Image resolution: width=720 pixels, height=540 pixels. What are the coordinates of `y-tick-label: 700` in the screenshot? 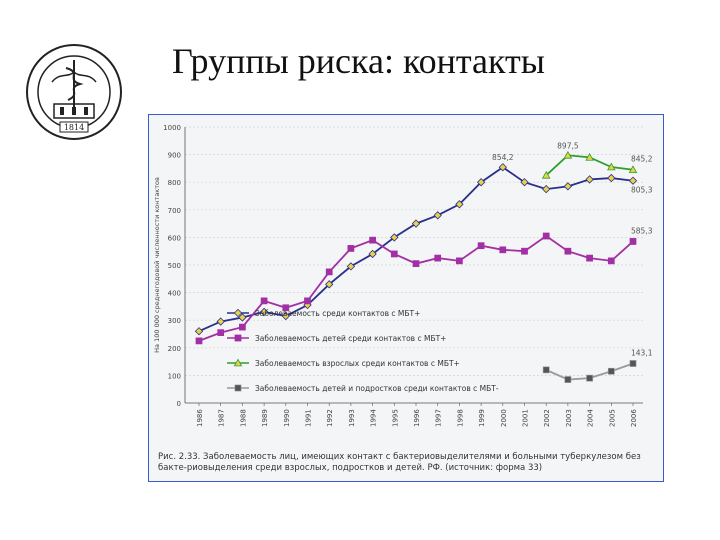 It's located at (174, 211).